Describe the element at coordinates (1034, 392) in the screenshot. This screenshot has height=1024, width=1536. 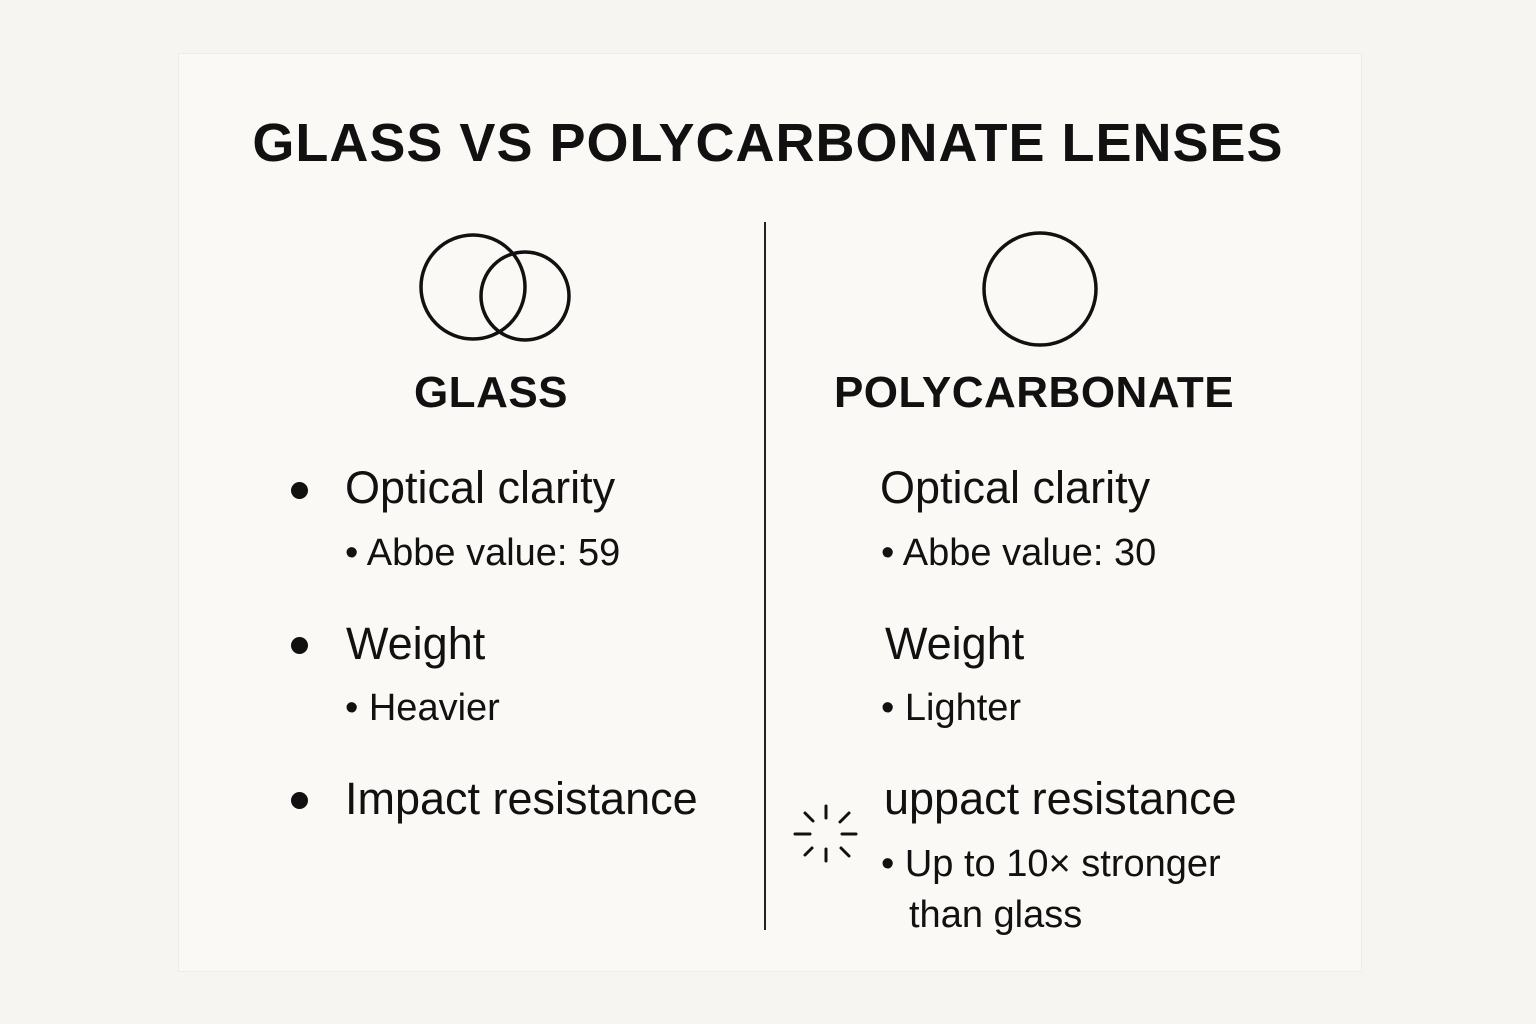
I see `polycarbonate-heading: POLYCARBONATE` at that location.